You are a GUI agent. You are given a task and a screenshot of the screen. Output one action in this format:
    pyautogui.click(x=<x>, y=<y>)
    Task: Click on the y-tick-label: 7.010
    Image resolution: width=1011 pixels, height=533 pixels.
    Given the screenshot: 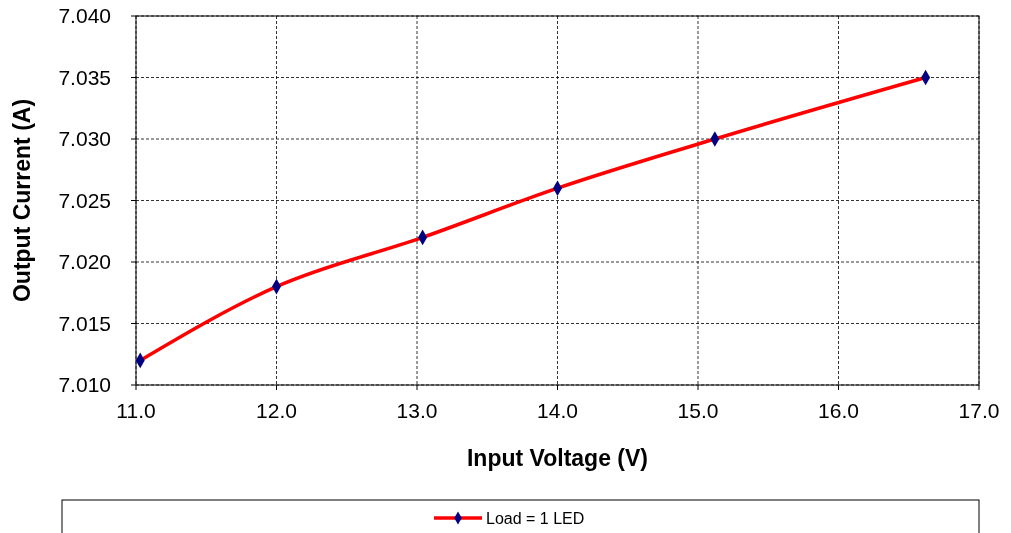 What is the action you would take?
    pyautogui.click(x=84, y=384)
    